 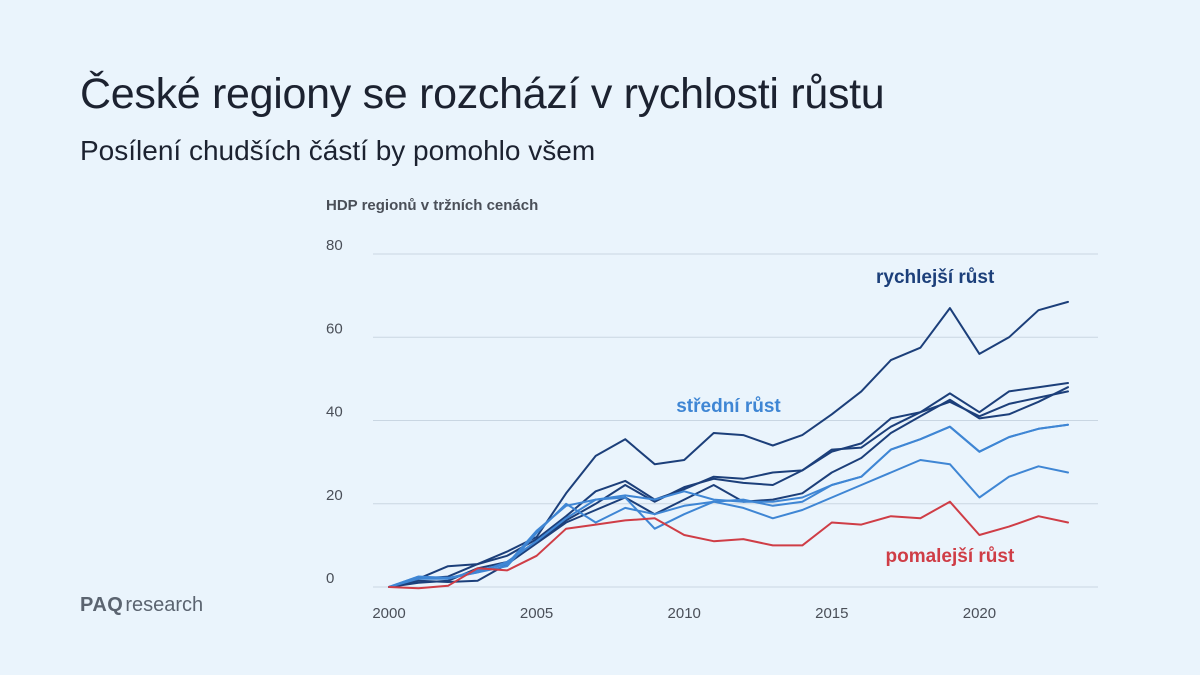 I want to click on y-tick-label: 80, so click(x=334, y=245).